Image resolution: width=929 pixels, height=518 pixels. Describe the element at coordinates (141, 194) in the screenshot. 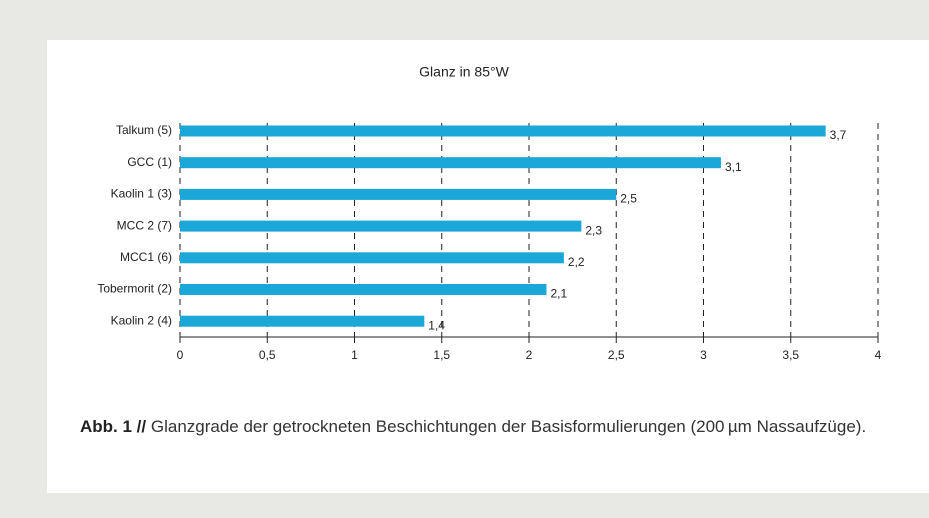

I see `y-tick-label: Kaolin 1 (3)` at that location.